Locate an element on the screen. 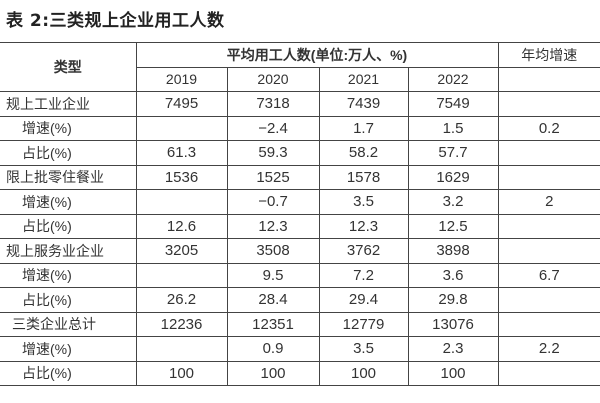 The image size is (600, 403). table-cell: 3898 is located at coordinates (453, 251).